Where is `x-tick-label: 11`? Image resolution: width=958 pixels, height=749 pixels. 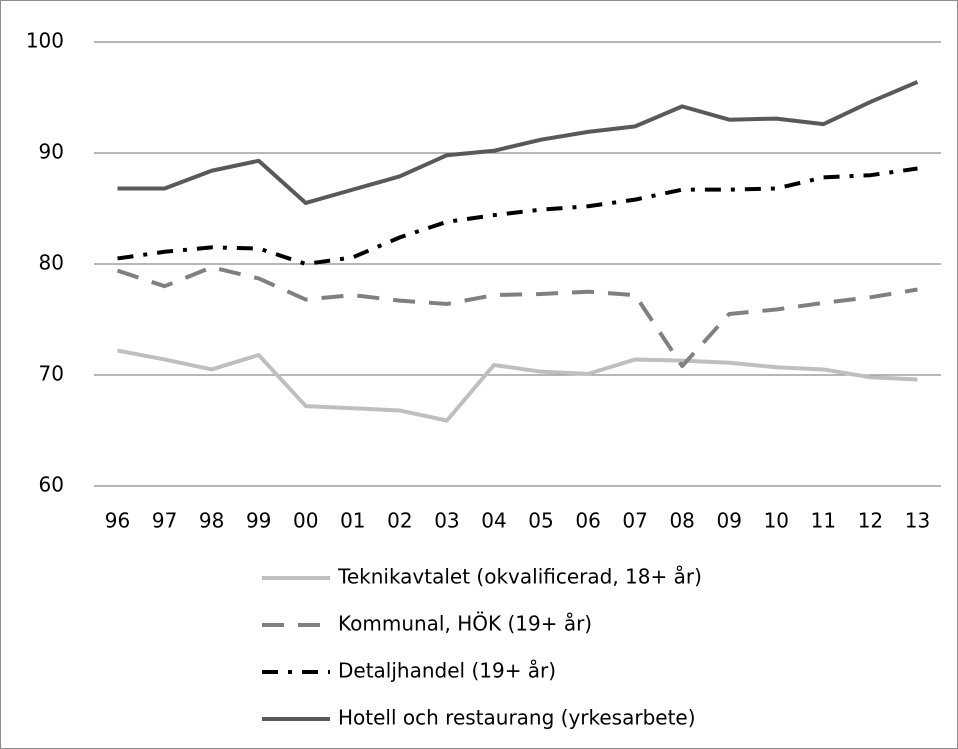 x-tick-label: 11 is located at coordinates (823, 521).